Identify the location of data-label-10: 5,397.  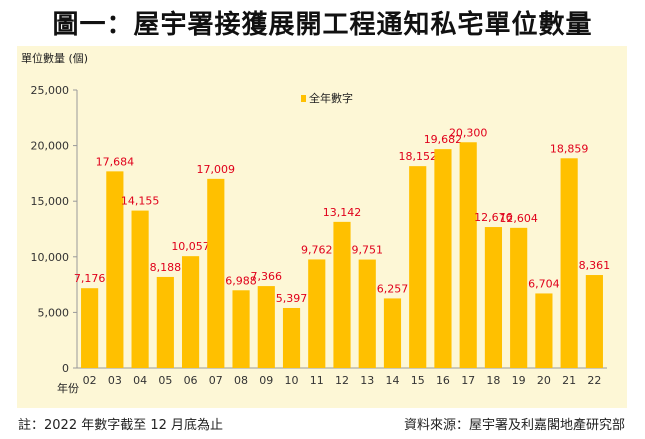
(292, 298).